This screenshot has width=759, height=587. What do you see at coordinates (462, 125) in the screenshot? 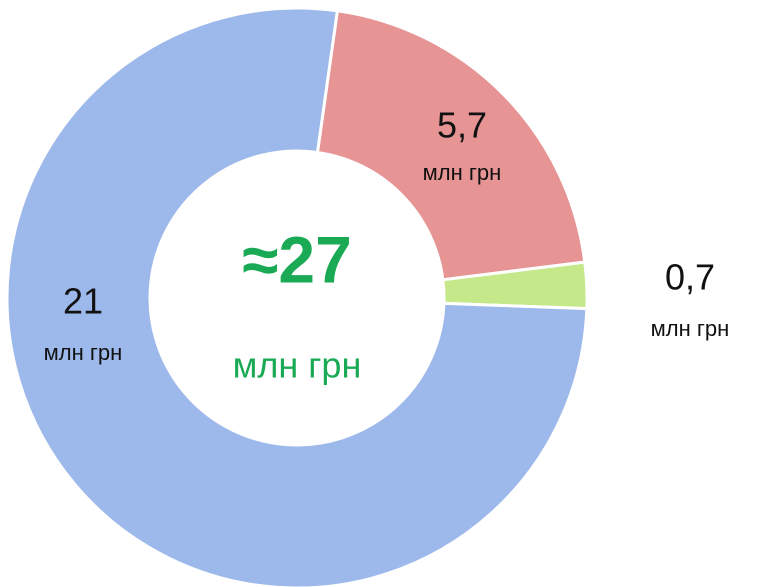
I see `value-label: 5,7` at bounding box center [462, 125].